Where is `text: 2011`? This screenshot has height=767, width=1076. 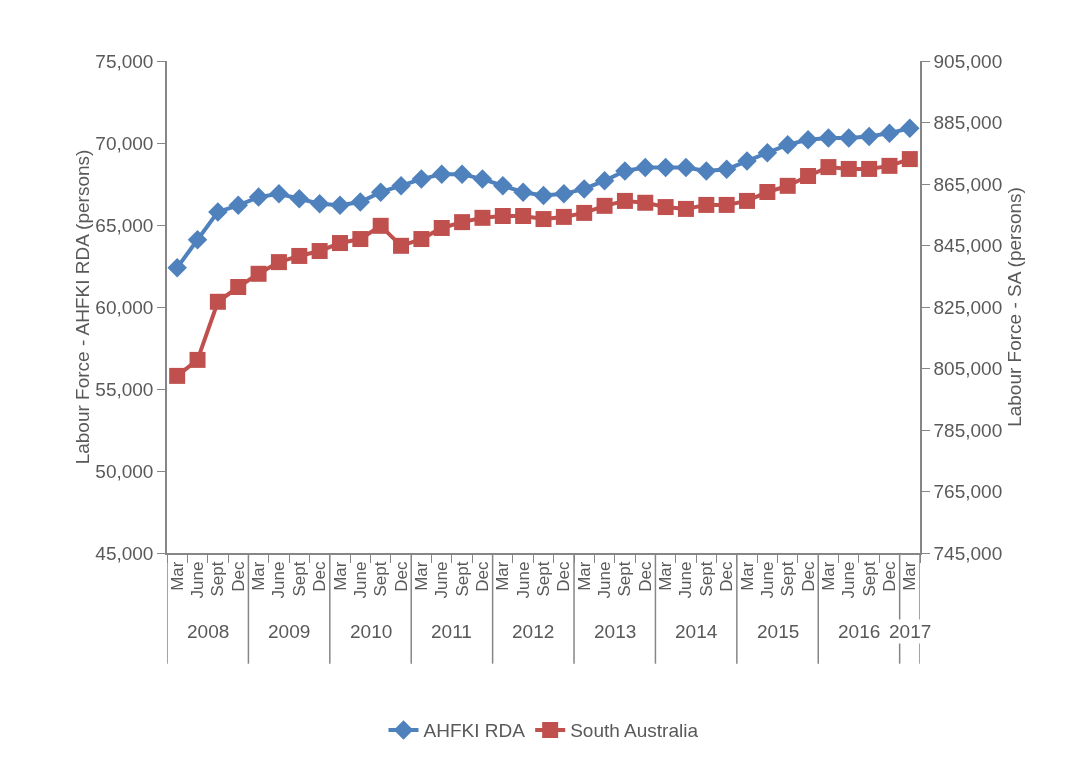
text: 2011 is located at coordinates (451, 631).